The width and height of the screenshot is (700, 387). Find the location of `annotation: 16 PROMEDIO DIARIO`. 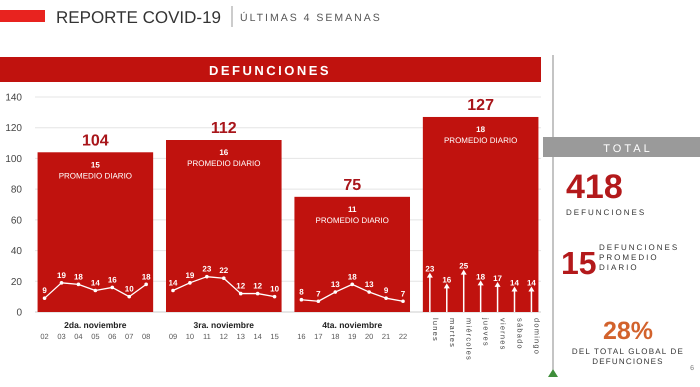

annotation: 16 PROMEDIO DIARIO is located at coordinates (223, 158).